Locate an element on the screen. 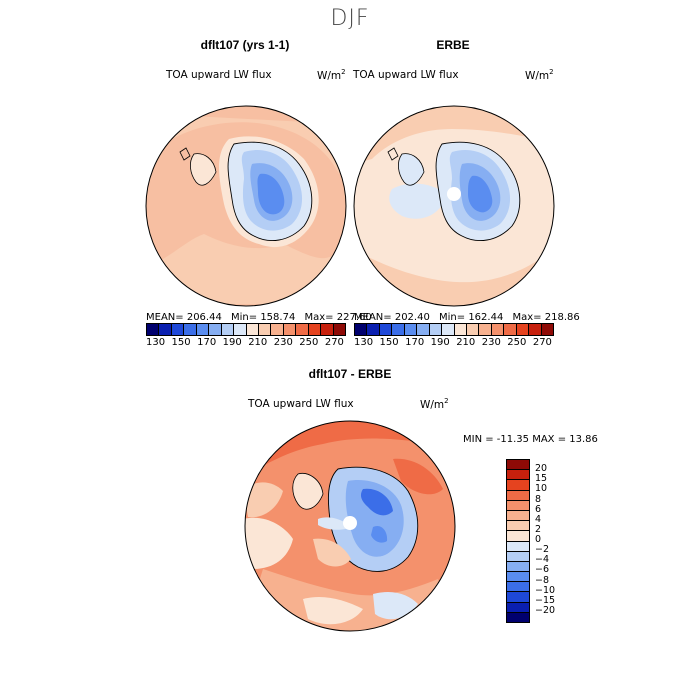  variable-label-model: TOA upward LW flux is located at coordinates (219, 75).